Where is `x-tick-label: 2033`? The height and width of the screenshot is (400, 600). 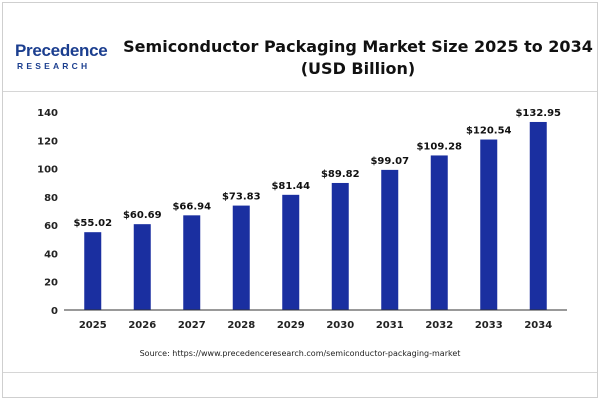
x-tick-label: 2033 is located at coordinates (489, 325).